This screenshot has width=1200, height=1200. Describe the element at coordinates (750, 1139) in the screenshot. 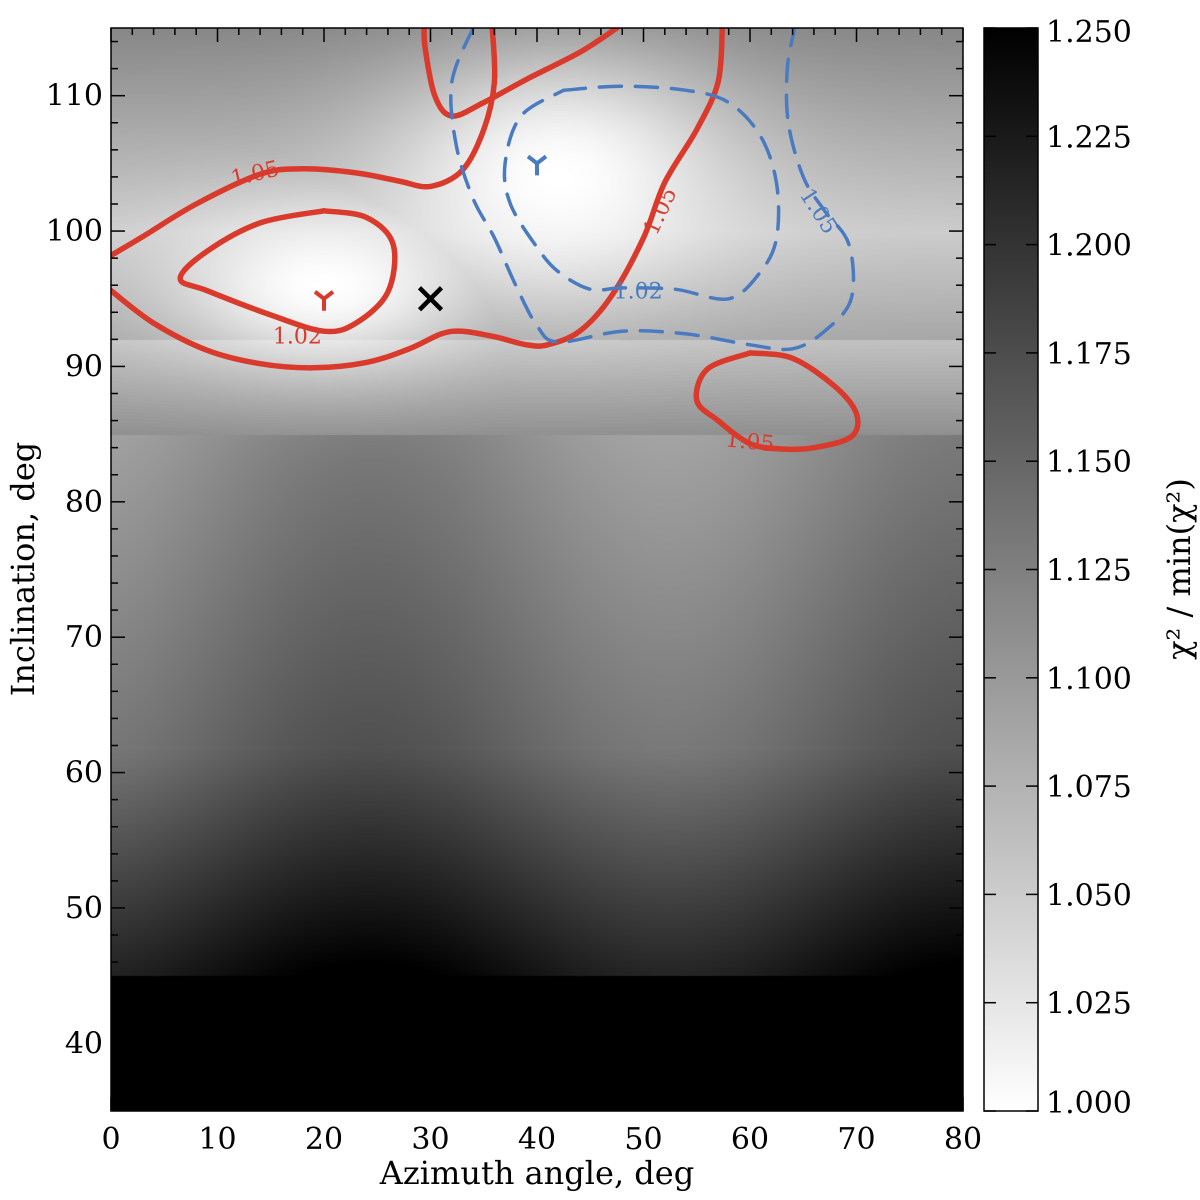

I see `x-tick-label: 60` at that location.